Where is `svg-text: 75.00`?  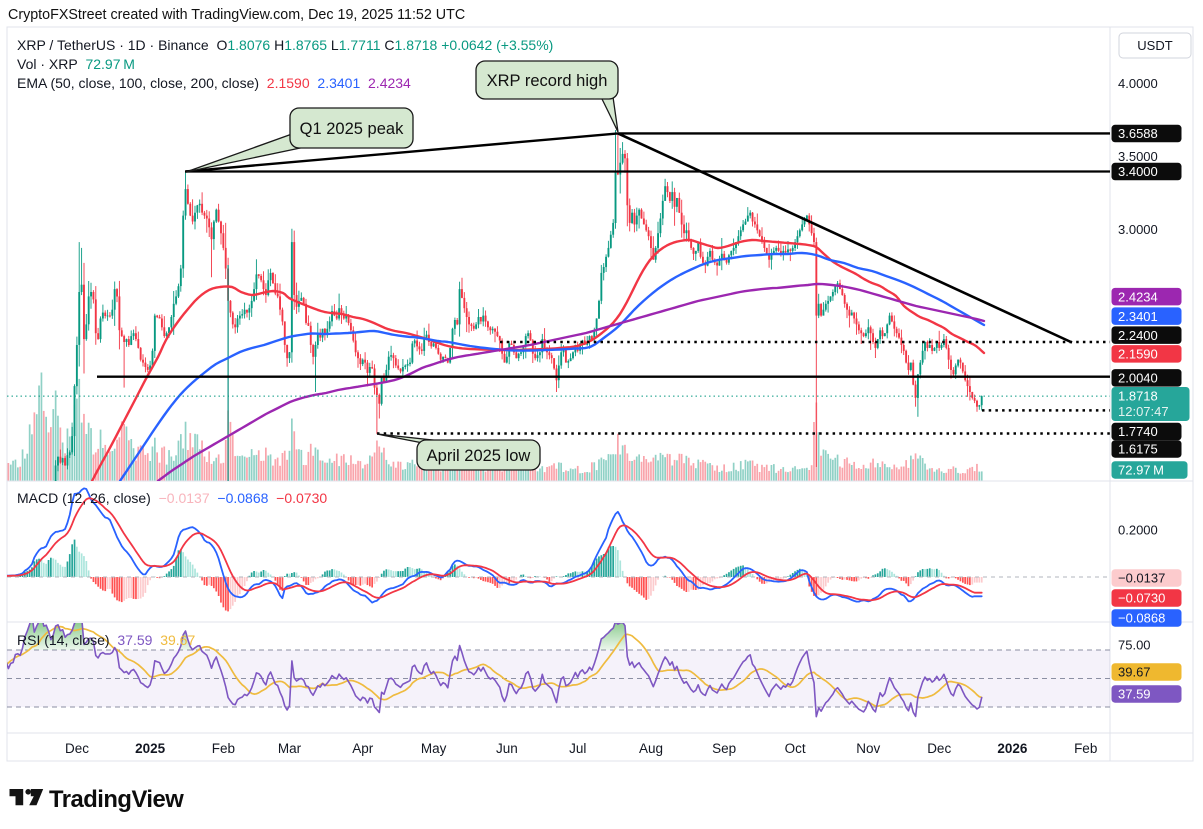 svg-text: 75.00 is located at coordinates (1134, 645).